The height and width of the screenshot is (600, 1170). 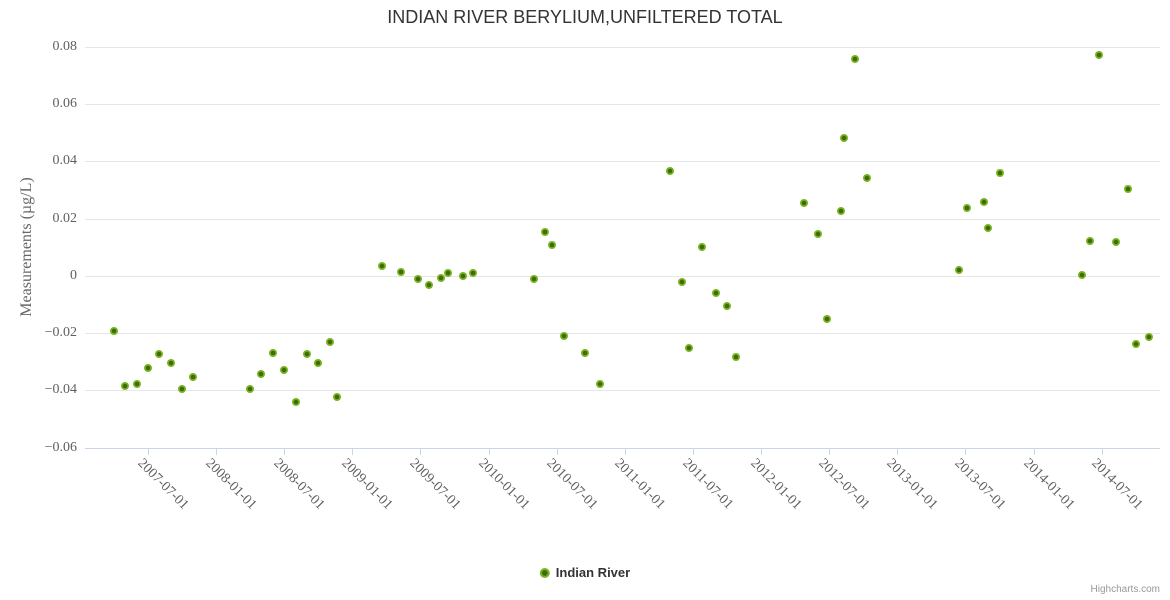 What do you see at coordinates (60, 447) in the screenshot?
I see `y-tick-label: −0.06` at bounding box center [60, 447].